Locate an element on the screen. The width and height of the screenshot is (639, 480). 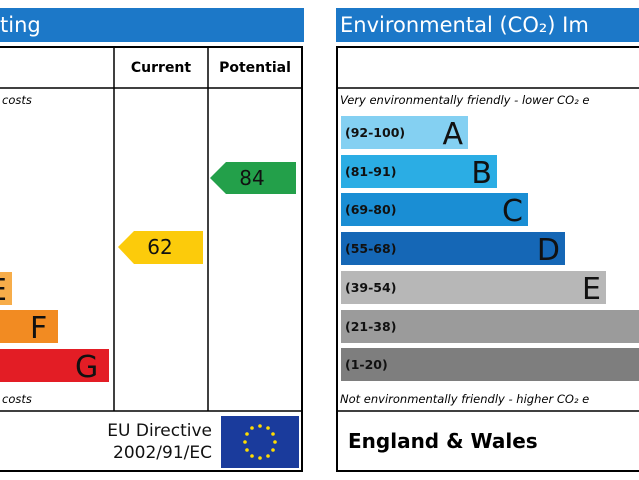
band-letter: A is located at coordinates (452, 134).